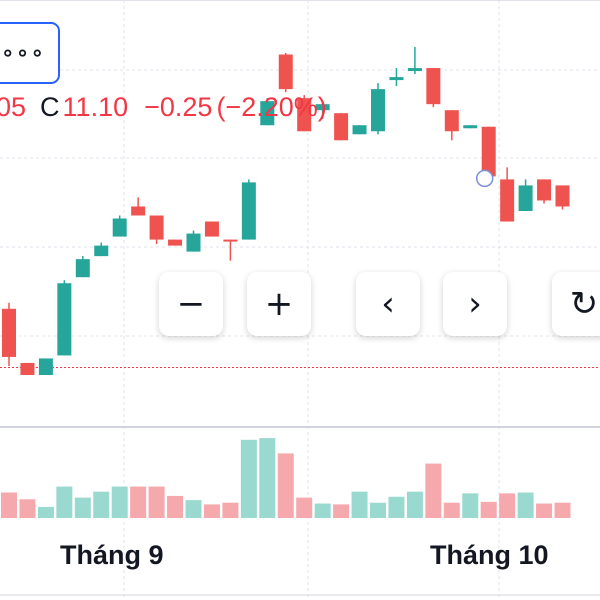 The image size is (600, 600). I want to click on close-value: 11.10, so click(95, 107).